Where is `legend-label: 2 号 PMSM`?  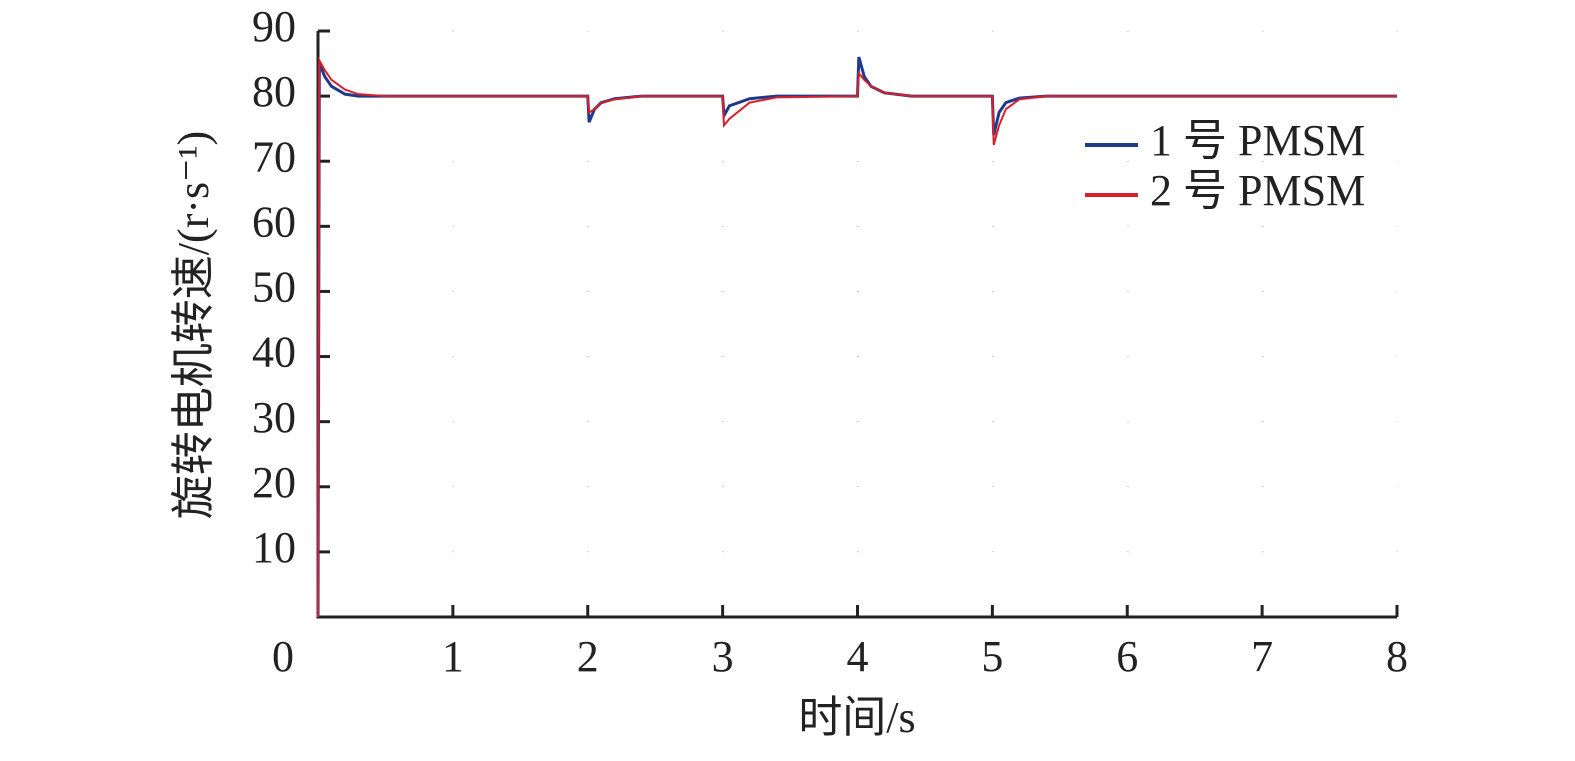 legend-label: 2 号 PMSM is located at coordinates (1257, 190).